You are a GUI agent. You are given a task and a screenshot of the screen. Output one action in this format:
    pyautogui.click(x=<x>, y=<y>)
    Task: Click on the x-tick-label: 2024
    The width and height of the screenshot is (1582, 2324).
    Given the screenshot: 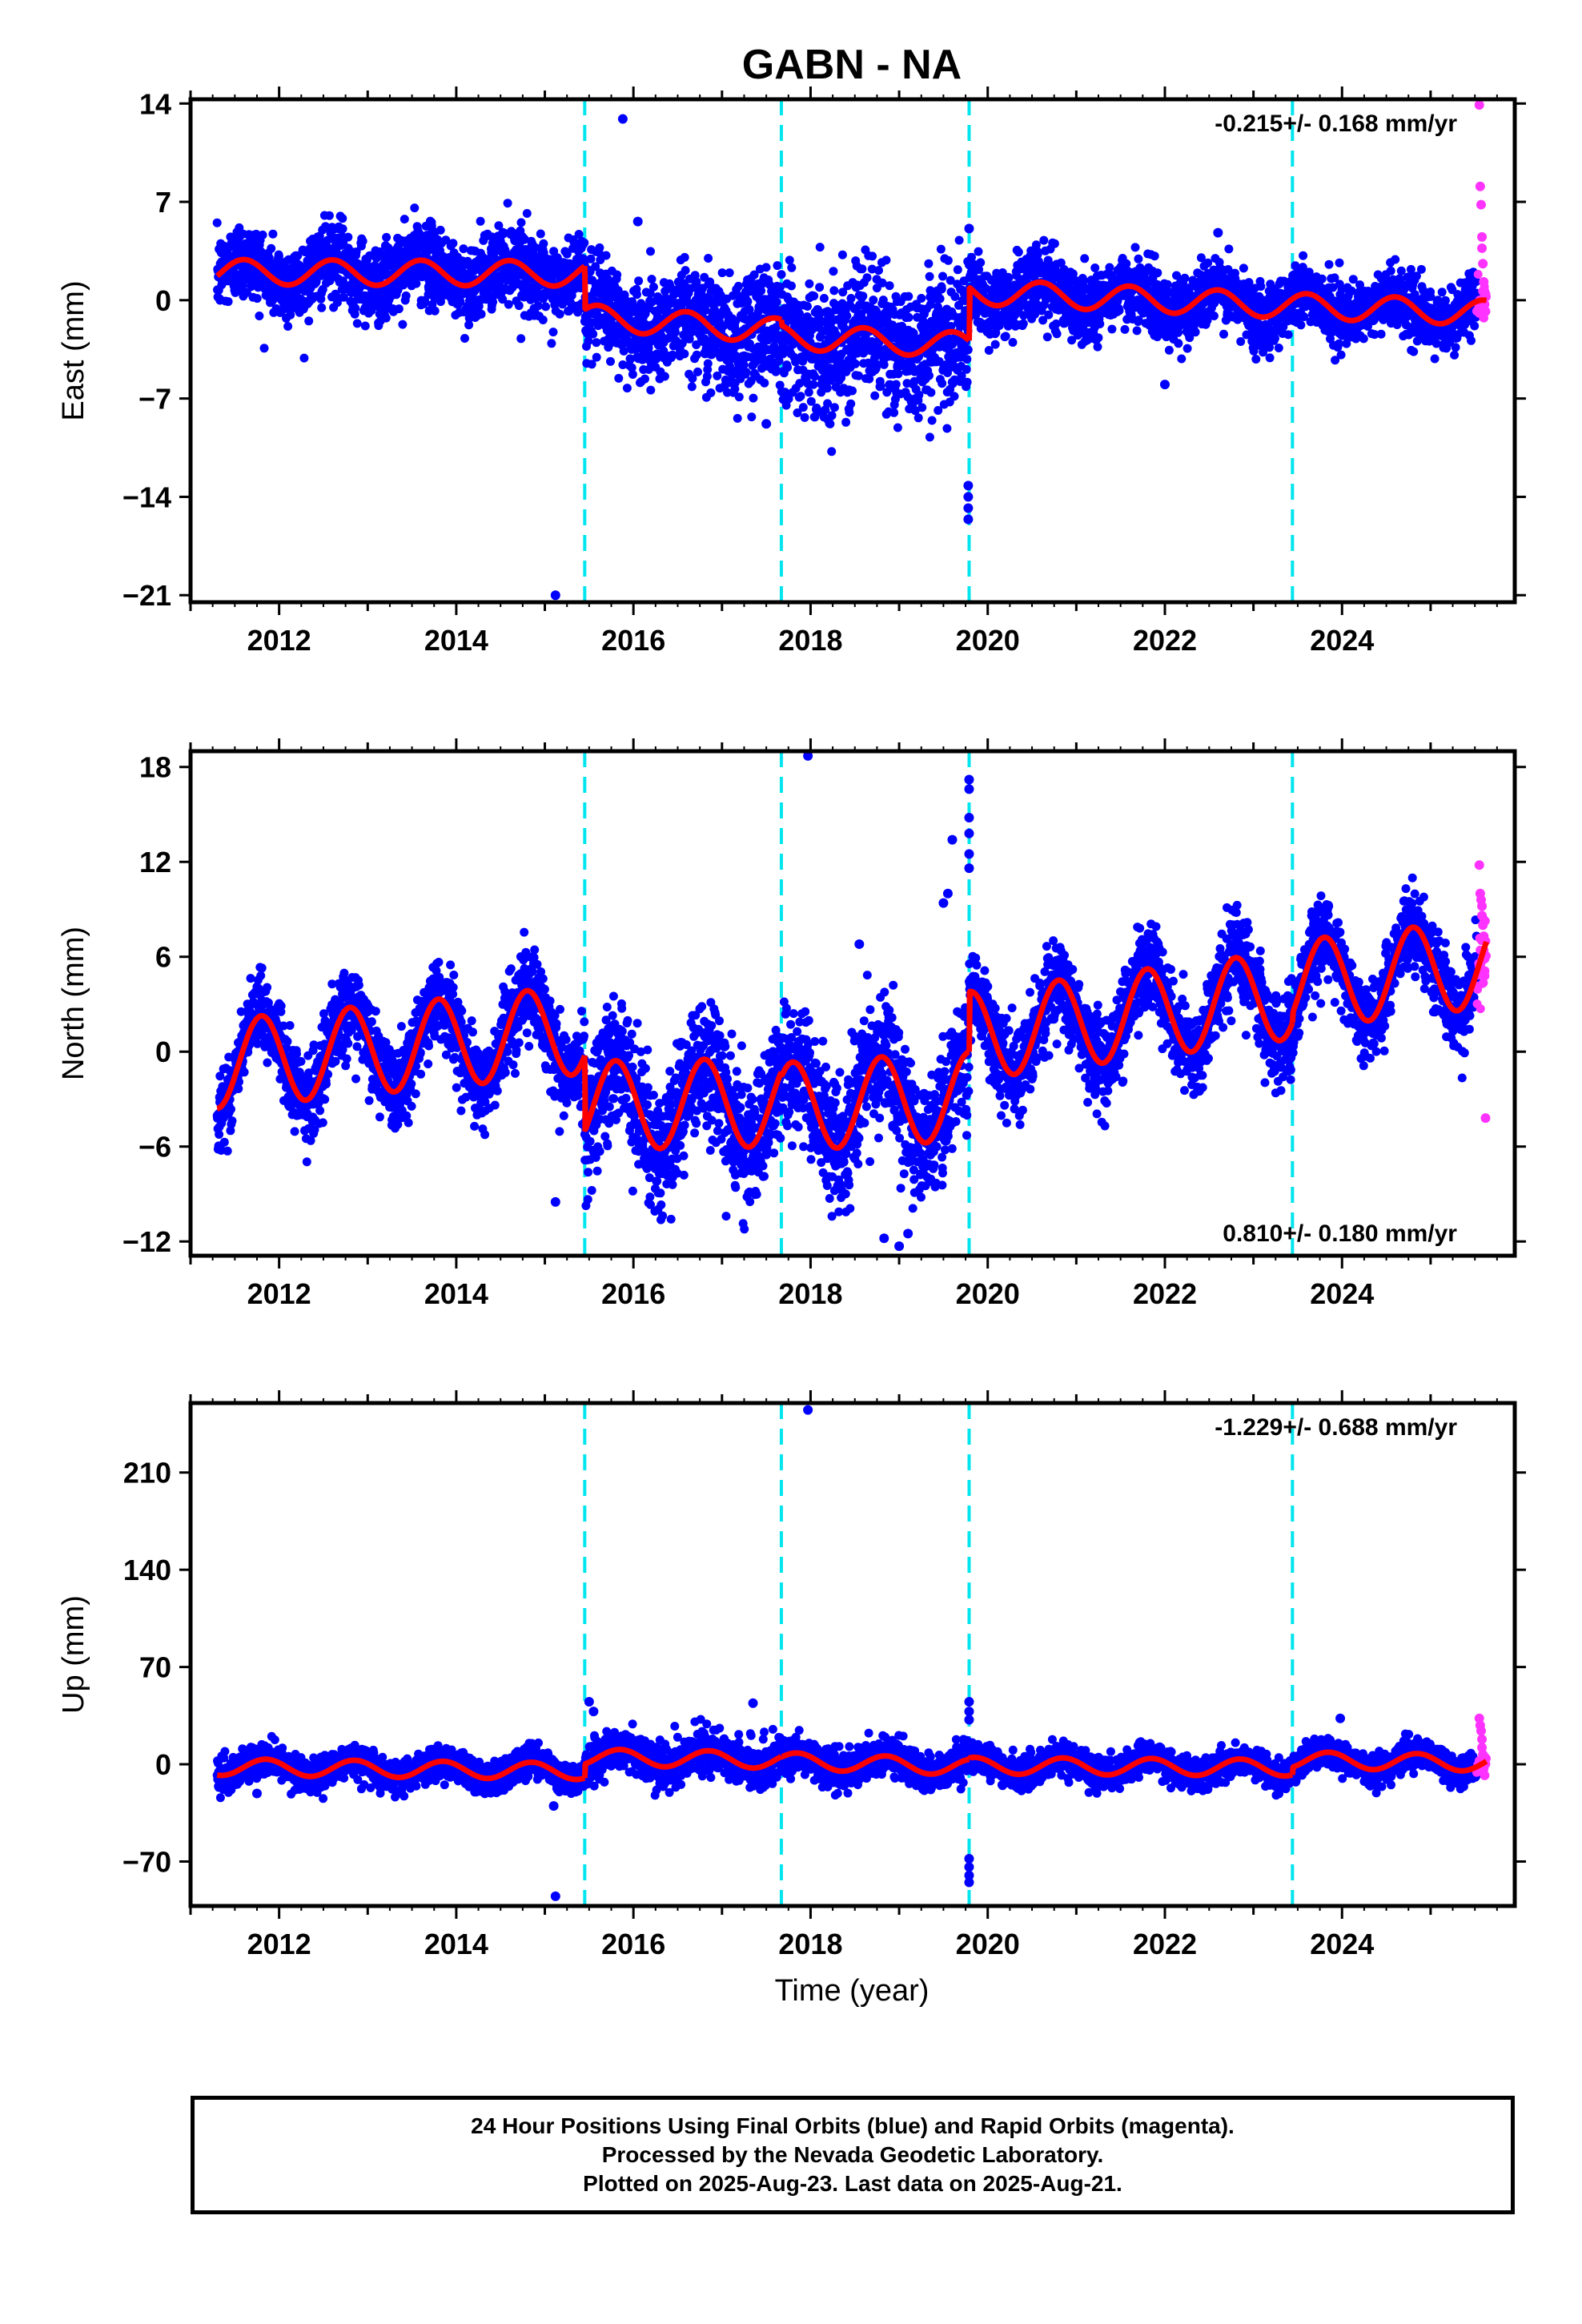 What is the action you would take?
    pyautogui.click(x=1342, y=640)
    